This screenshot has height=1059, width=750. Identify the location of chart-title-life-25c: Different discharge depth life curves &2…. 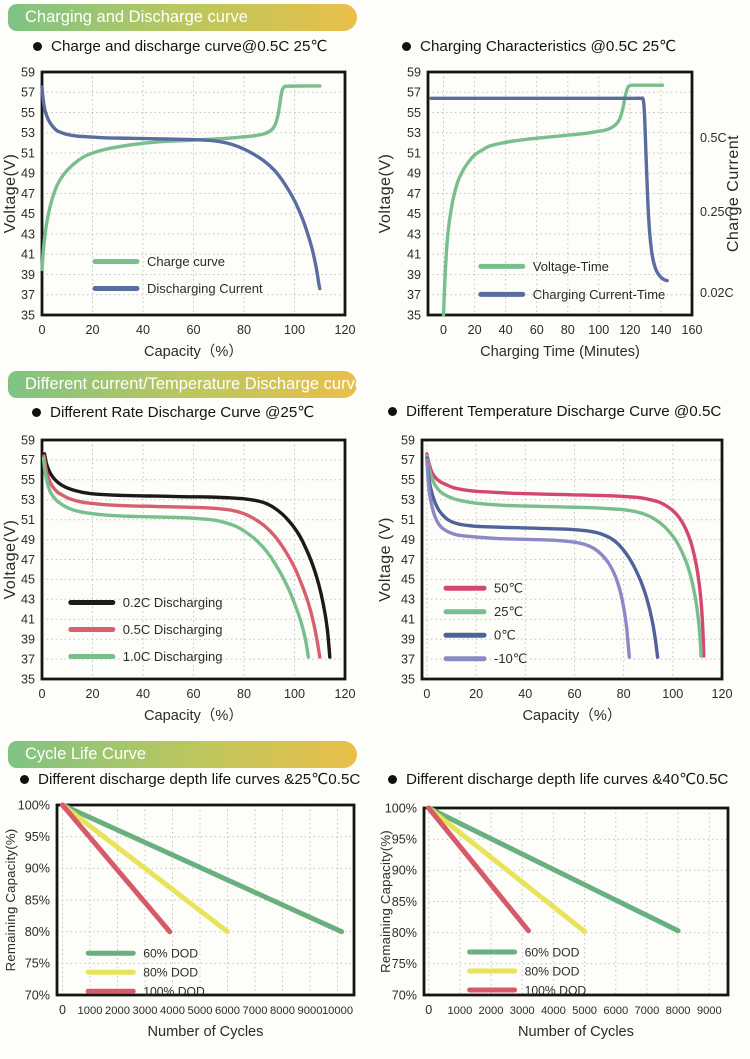
(190, 779).